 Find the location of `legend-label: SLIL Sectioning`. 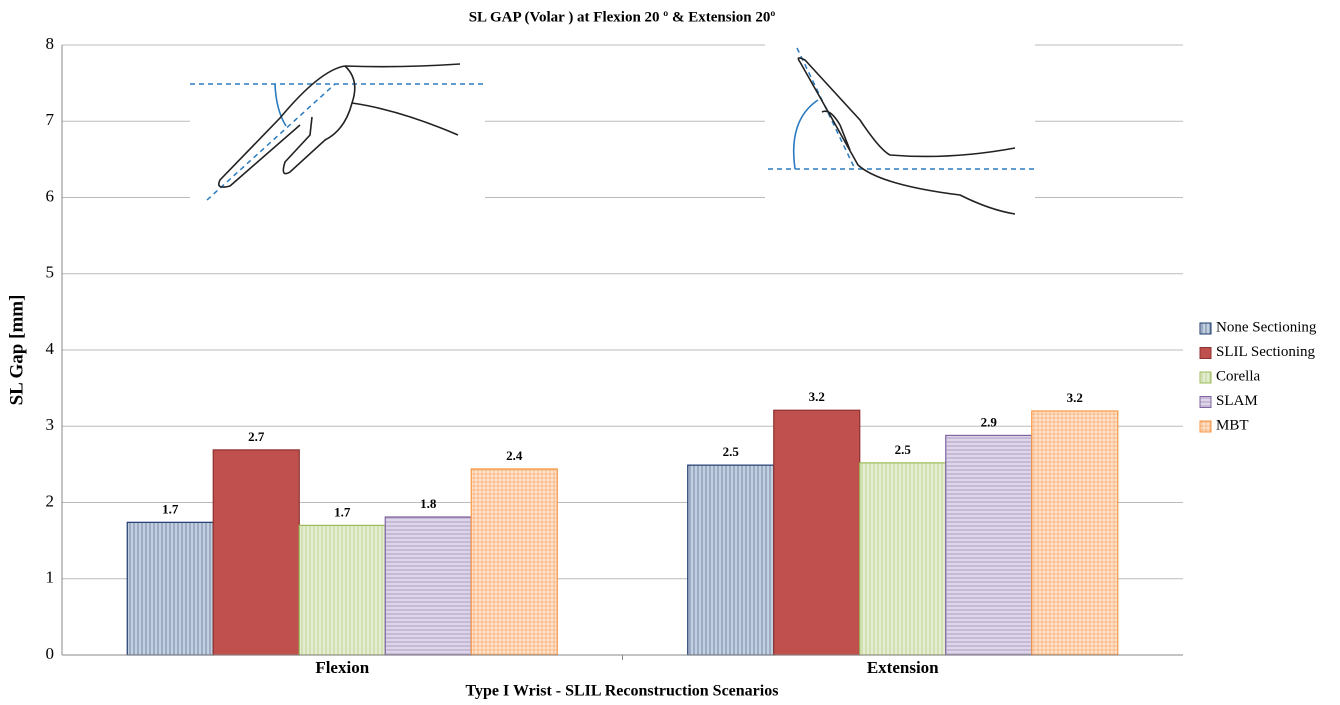

legend-label: SLIL Sectioning is located at coordinates (1266, 352).